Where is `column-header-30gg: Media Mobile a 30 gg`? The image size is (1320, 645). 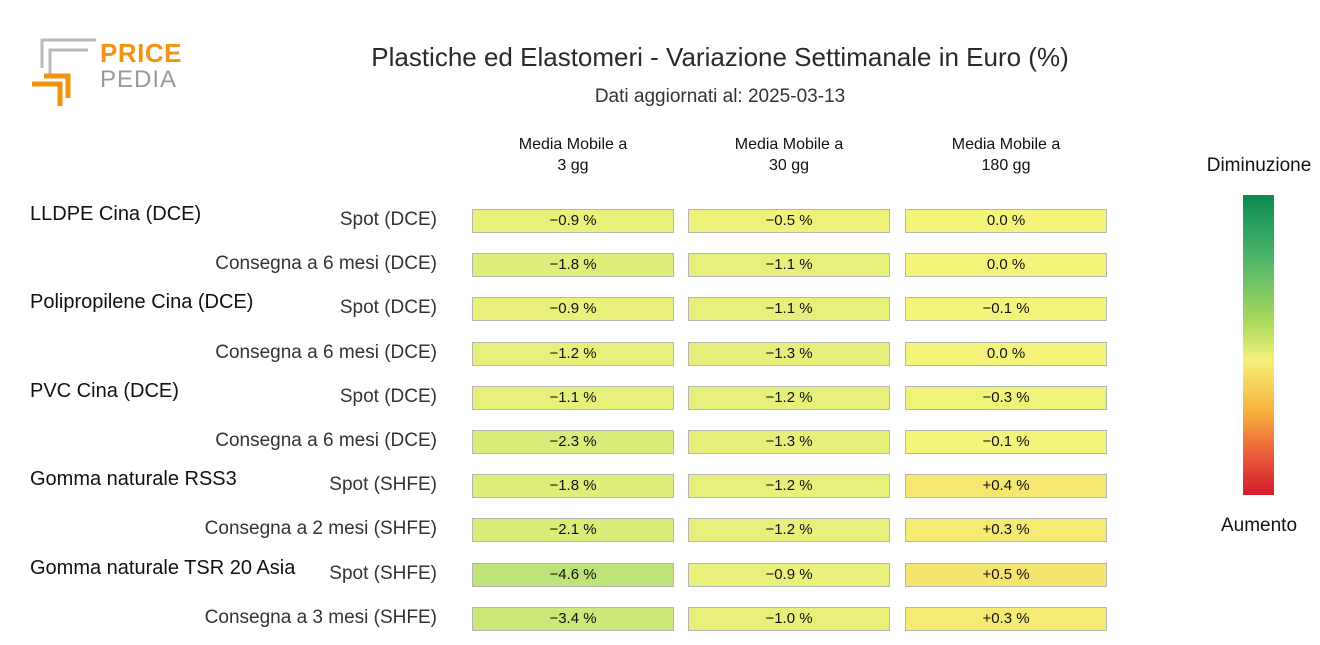 column-header-30gg: Media Mobile a 30 gg is located at coordinates (789, 155).